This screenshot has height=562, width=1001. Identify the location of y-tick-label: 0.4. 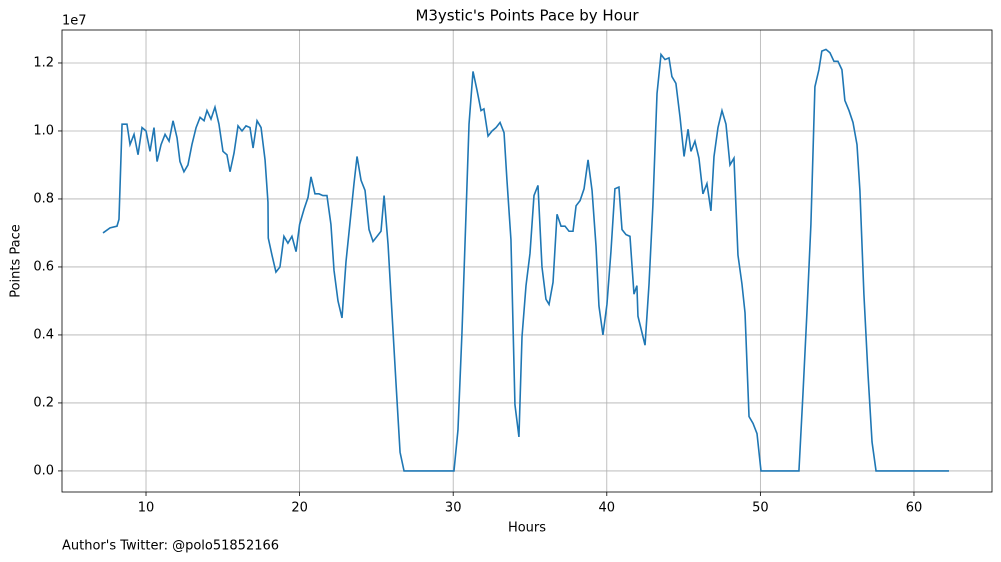
(43, 334).